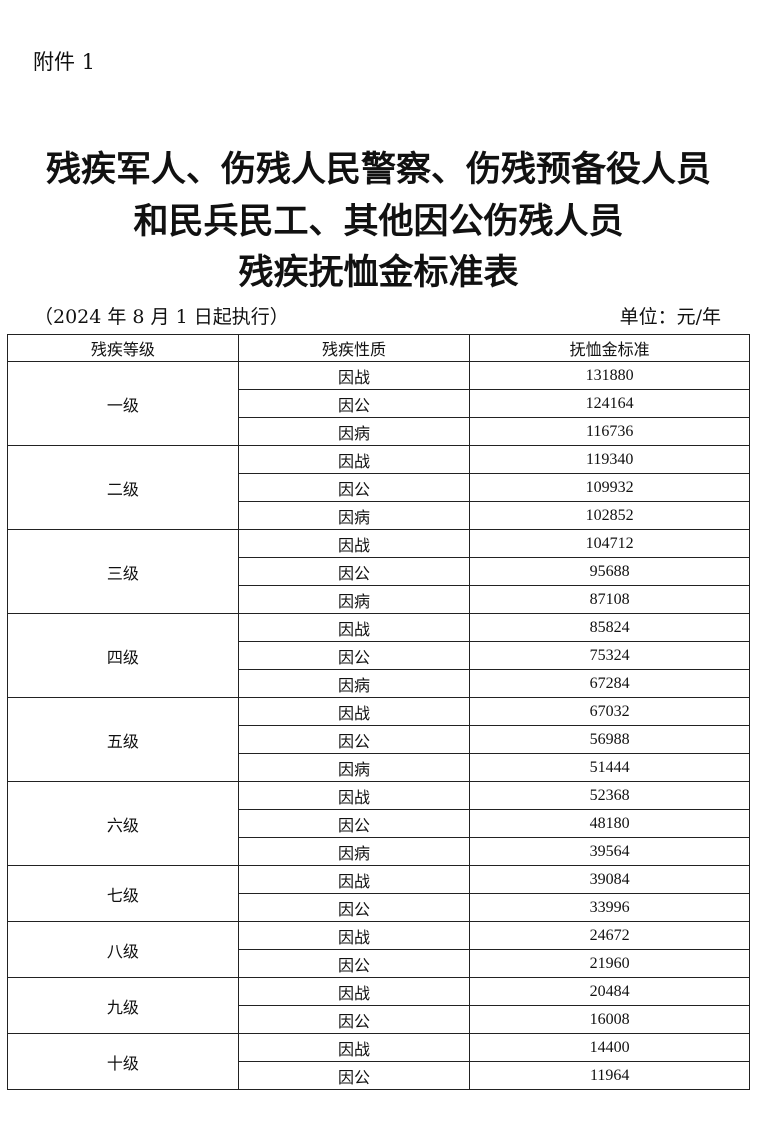 The height and width of the screenshot is (1139, 757). I want to click on table-row: 因病 39564, so click(379, 851).